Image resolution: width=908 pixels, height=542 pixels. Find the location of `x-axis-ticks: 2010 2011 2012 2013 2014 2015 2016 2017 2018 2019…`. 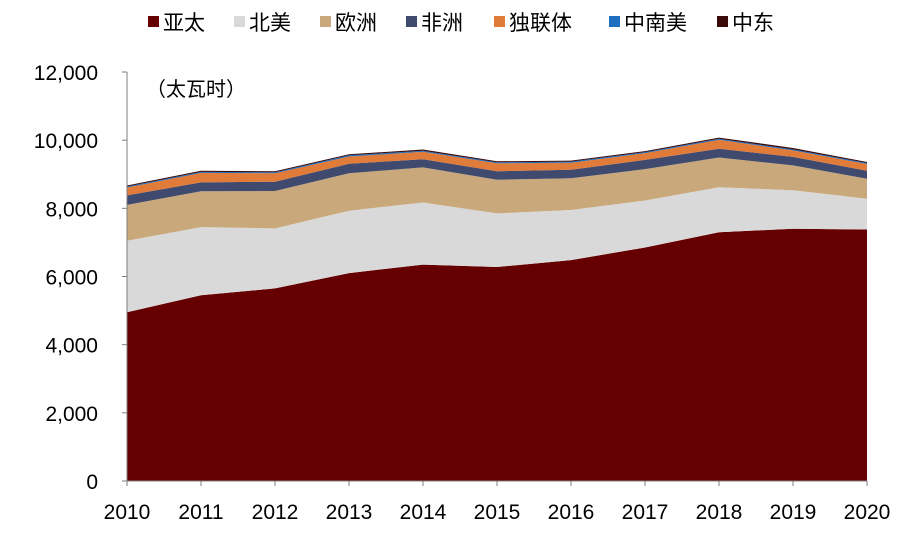

x-axis-ticks: 2010 2011 2012 2013 2014 2015 2016 2017 2018 2019… is located at coordinates (497, 502).